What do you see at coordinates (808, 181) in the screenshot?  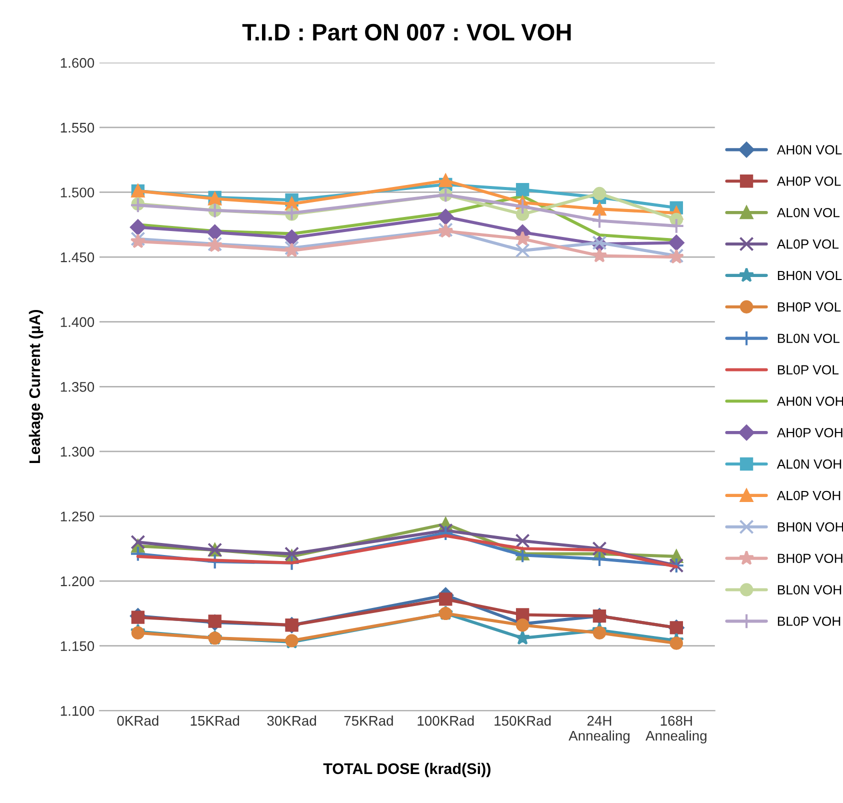 I see `legend-label: AH0P VOL` at bounding box center [808, 181].